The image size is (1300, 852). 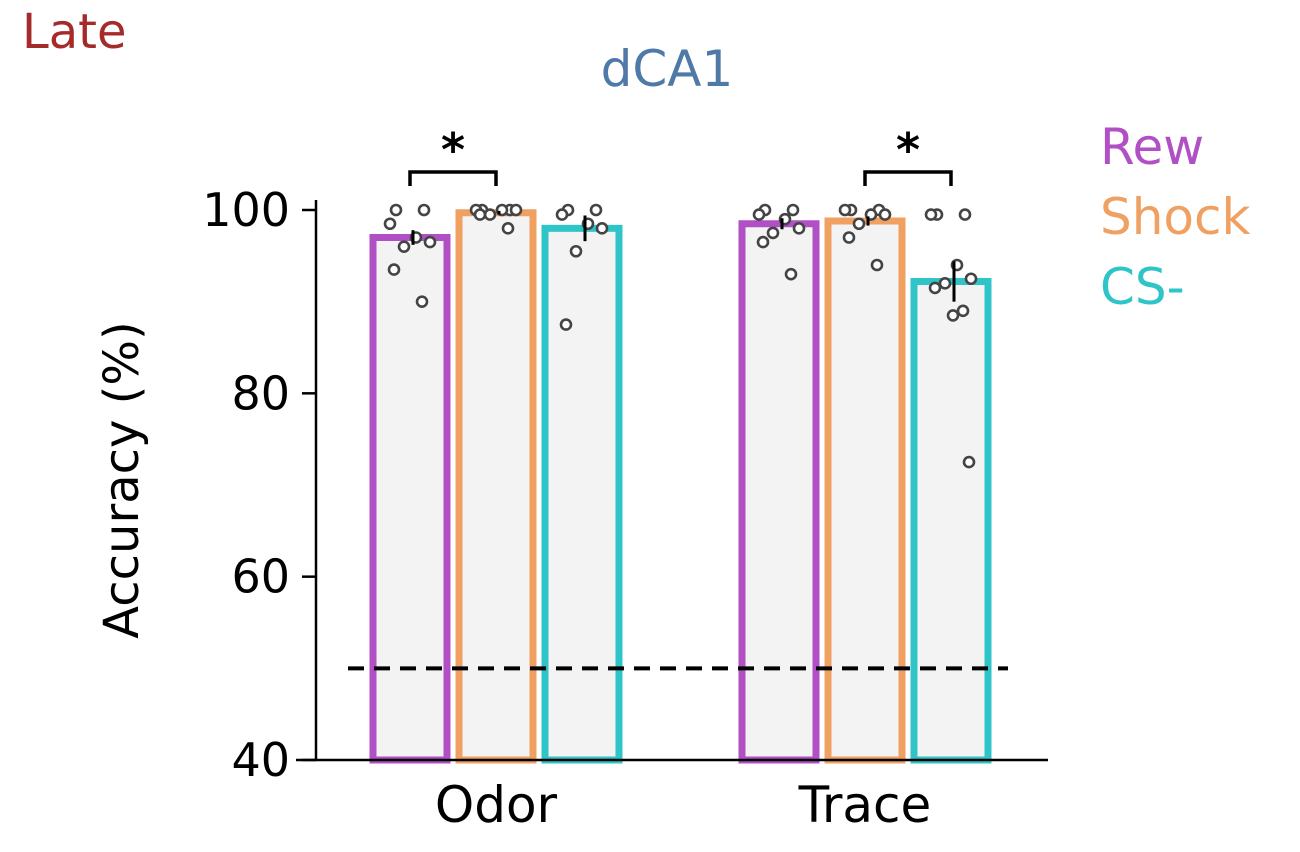 What do you see at coordinates (865, 805) in the screenshot?
I see `x-tick-label: Trace` at bounding box center [865, 805].